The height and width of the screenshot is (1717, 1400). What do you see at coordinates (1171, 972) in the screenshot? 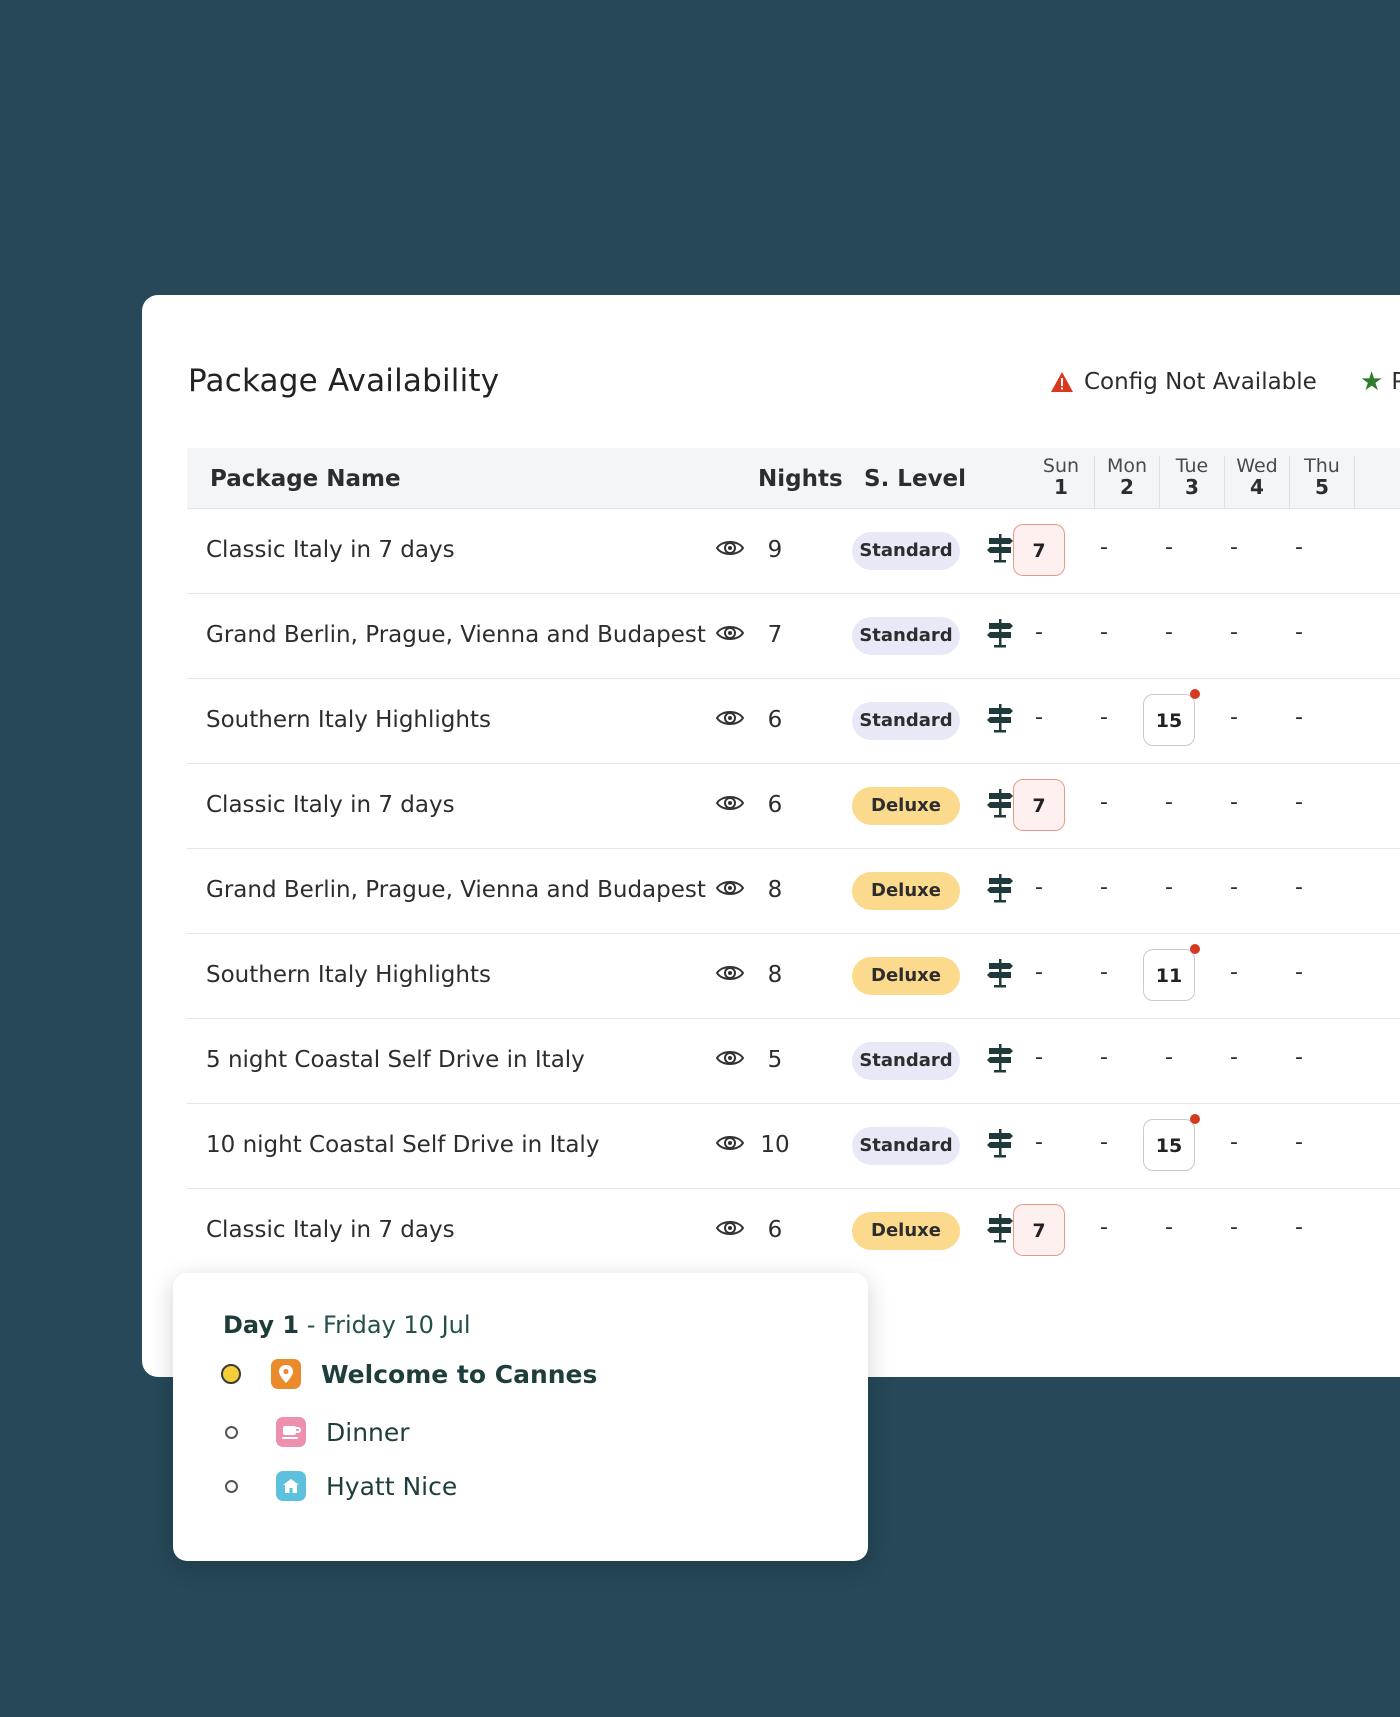
I see `availability-count: 11` at bounding box center [1171, 972].